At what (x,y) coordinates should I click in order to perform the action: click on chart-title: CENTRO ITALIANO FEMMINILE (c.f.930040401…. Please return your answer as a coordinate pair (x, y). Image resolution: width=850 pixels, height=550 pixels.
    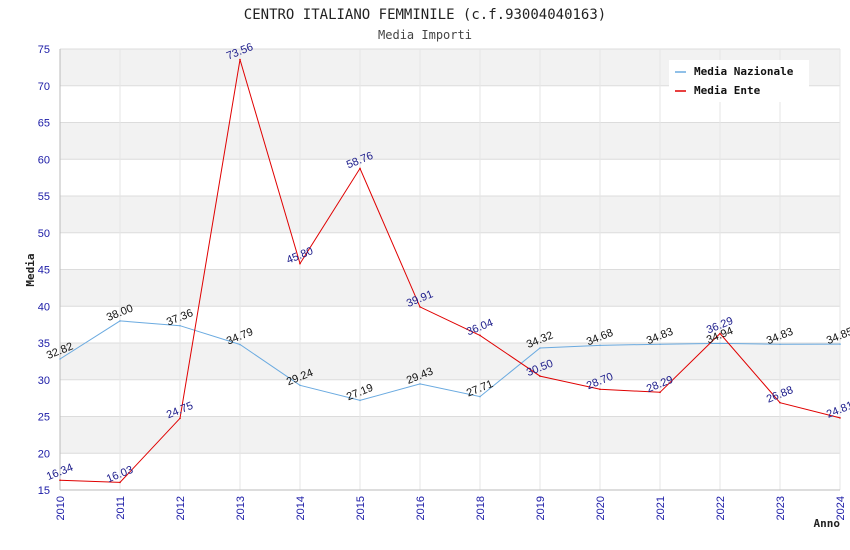
    Looking at the image, I should click on (425, 15).